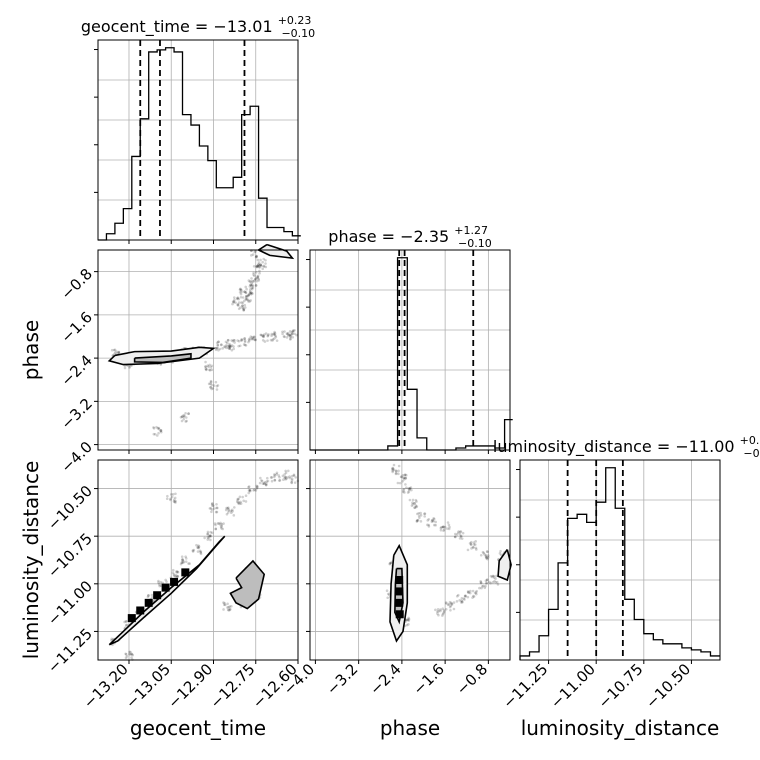 The image size is (760, 760). What do you see at coordinates (525, 686) in the screenshot?
I see `x-tick-label: −11.25` at bounding box center [525, 686].